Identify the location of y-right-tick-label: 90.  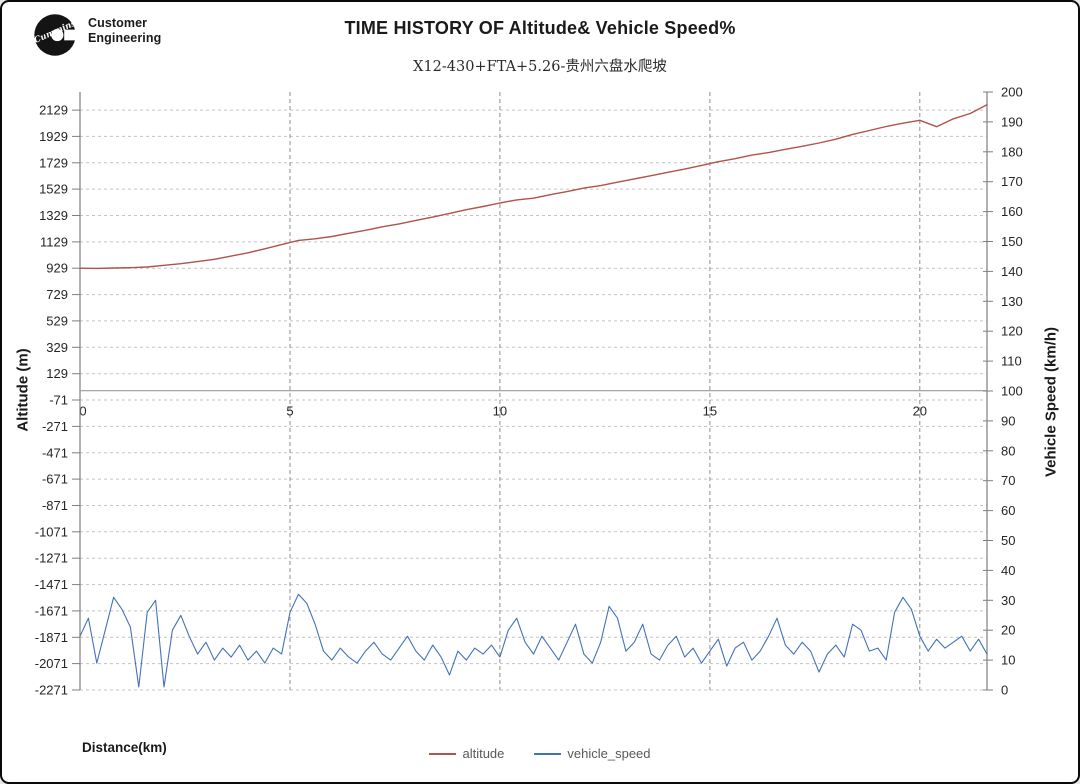
(1008, 420).